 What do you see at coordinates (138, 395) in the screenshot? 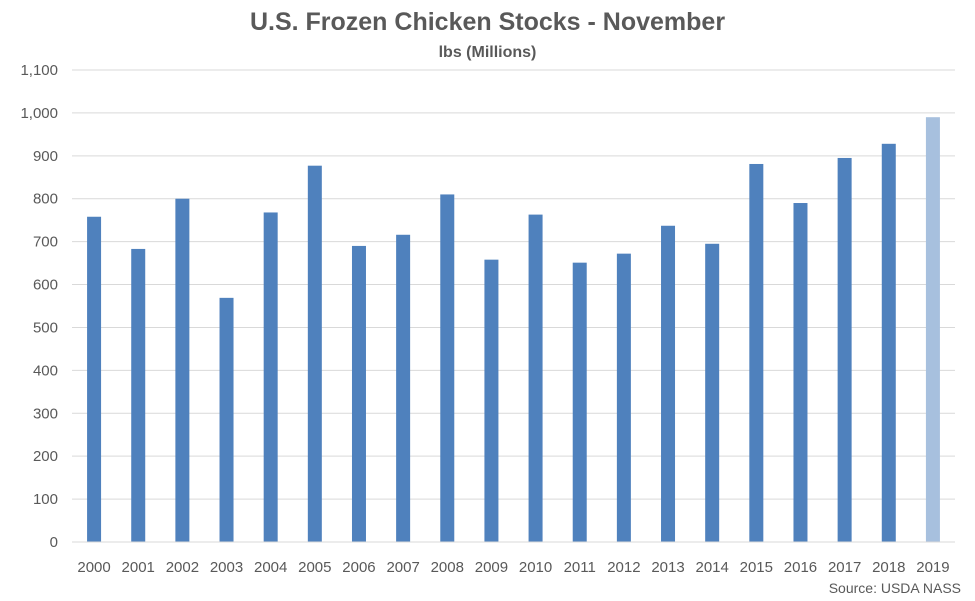
I see `bar-2001` at bounding box center [138, 395].